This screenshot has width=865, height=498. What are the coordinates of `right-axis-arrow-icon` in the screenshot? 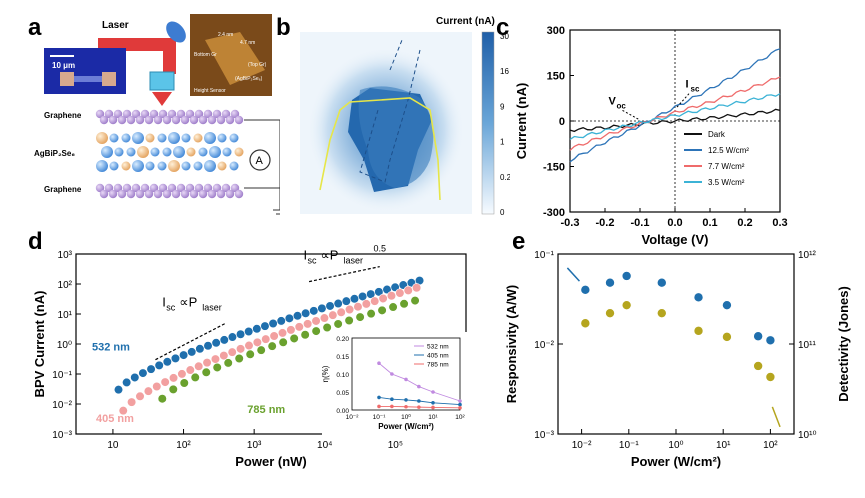 It's located at (776, 417).